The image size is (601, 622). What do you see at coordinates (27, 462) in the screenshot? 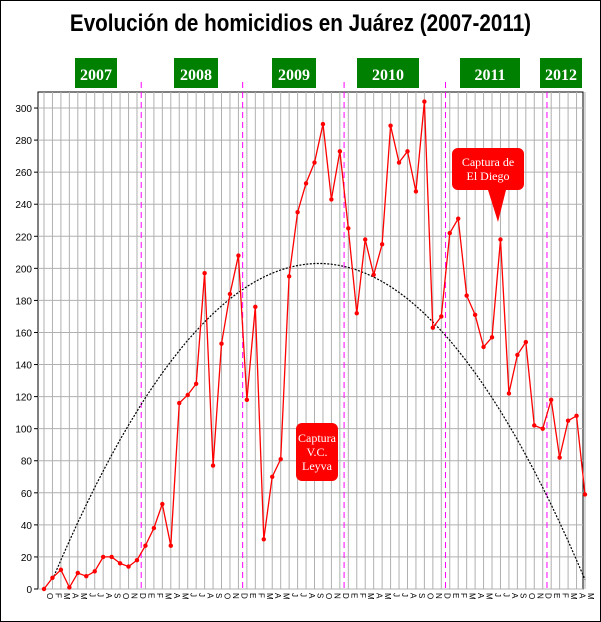
I see `y-tick-label: 80` at bounding box center [27, 462].